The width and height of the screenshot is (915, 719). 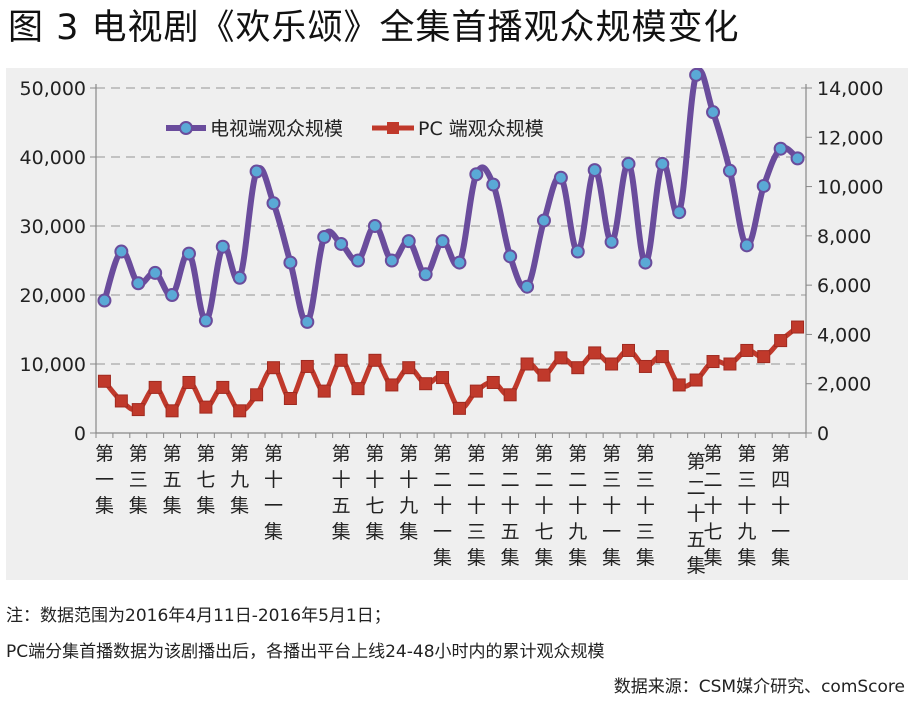 What do you see at coordinates (53, 227) in the screenshot?
I see `y-left-tick-label: 30,000` at bounding box center [53, 227].